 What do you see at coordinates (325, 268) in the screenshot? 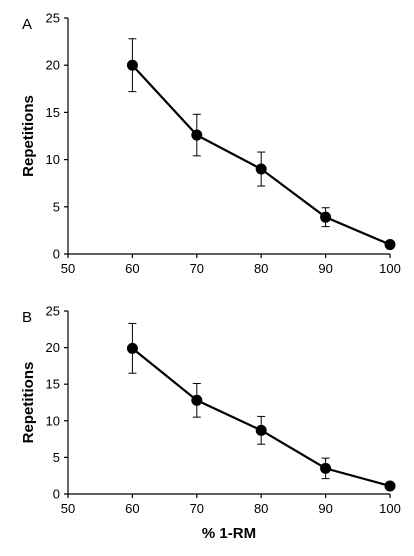
I see `panel-a-x-tick-label: 90` at bounding box center [325, 268].